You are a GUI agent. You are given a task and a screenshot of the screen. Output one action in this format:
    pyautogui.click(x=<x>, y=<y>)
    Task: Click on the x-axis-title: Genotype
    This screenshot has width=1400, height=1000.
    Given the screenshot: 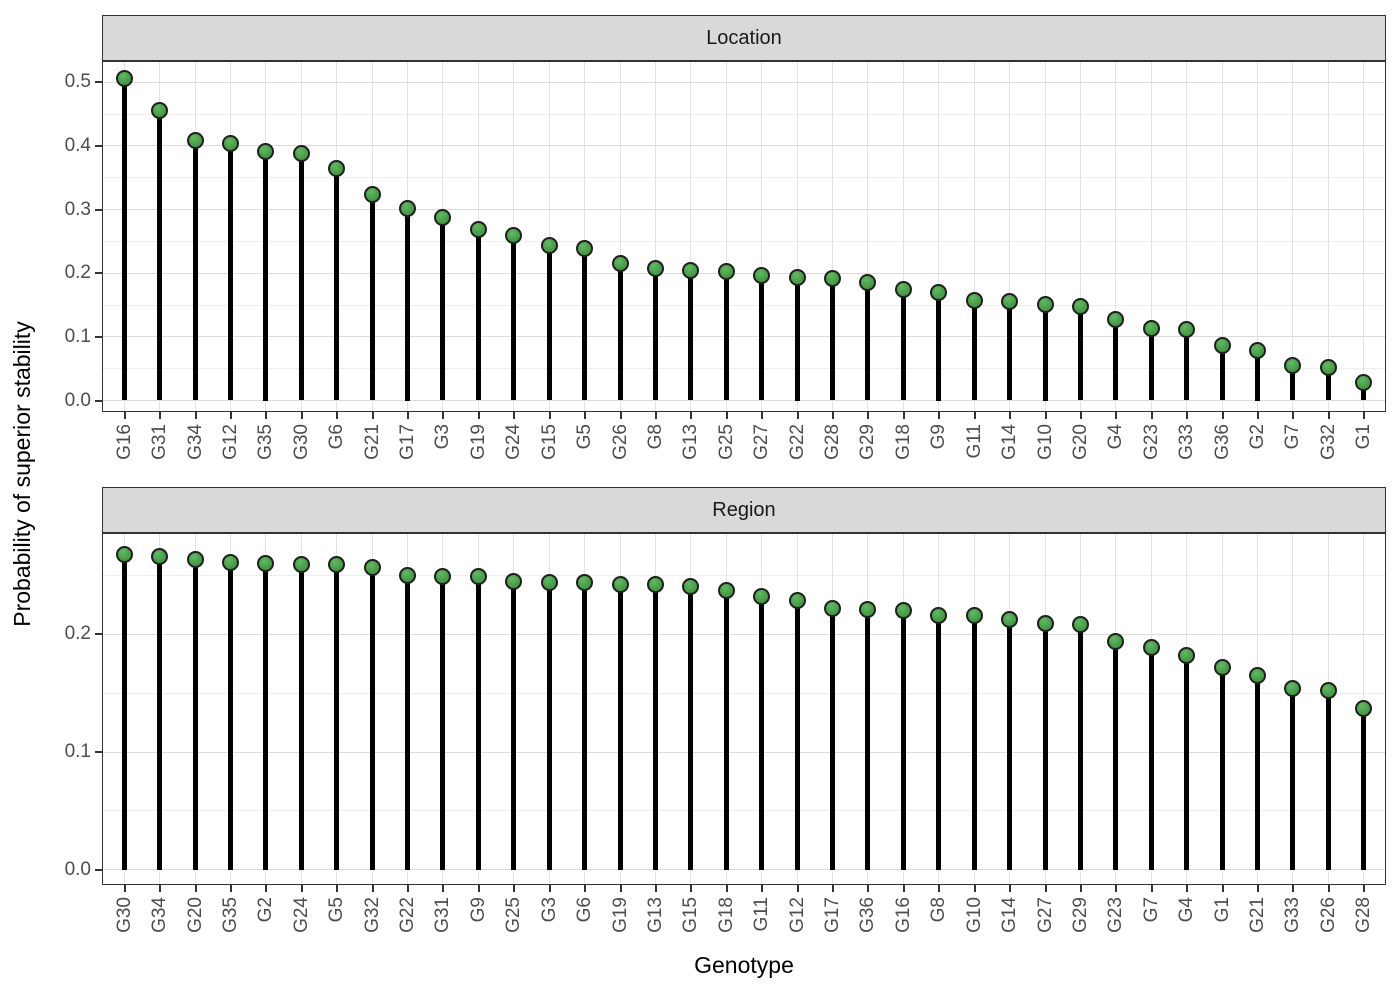 What is the action you would take?
    pyautogui.click(x=744, y=965)
    